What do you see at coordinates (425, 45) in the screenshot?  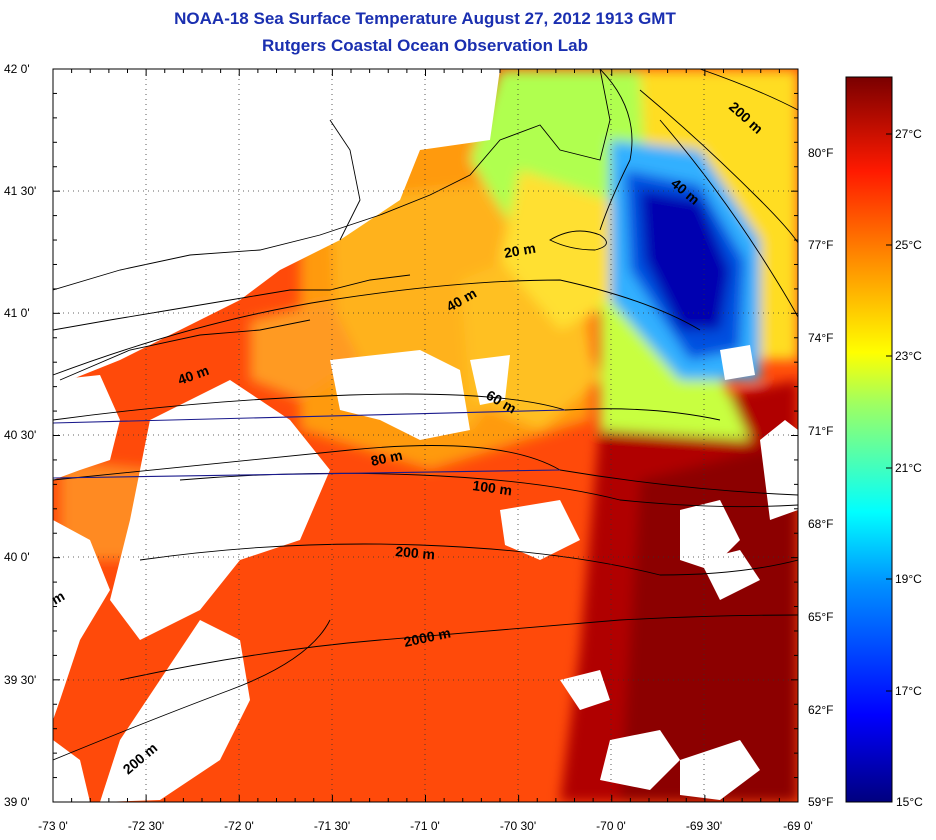 I see `map-subtitle: Rutgers Coastal Ocean Observation Lab` at bounding box center [425, 45].